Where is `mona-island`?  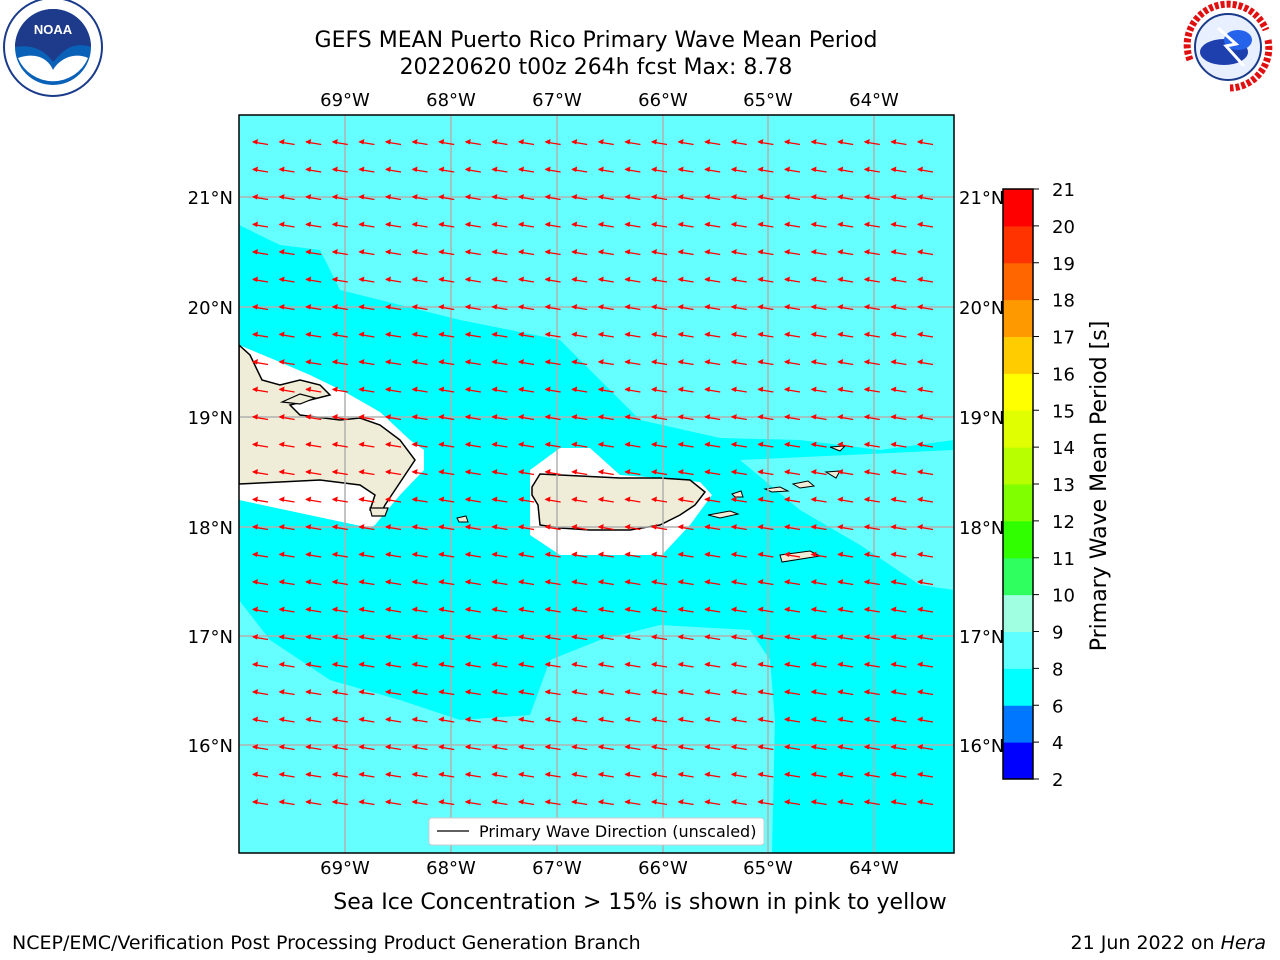 mona-island is located at coordinates (462, 519).